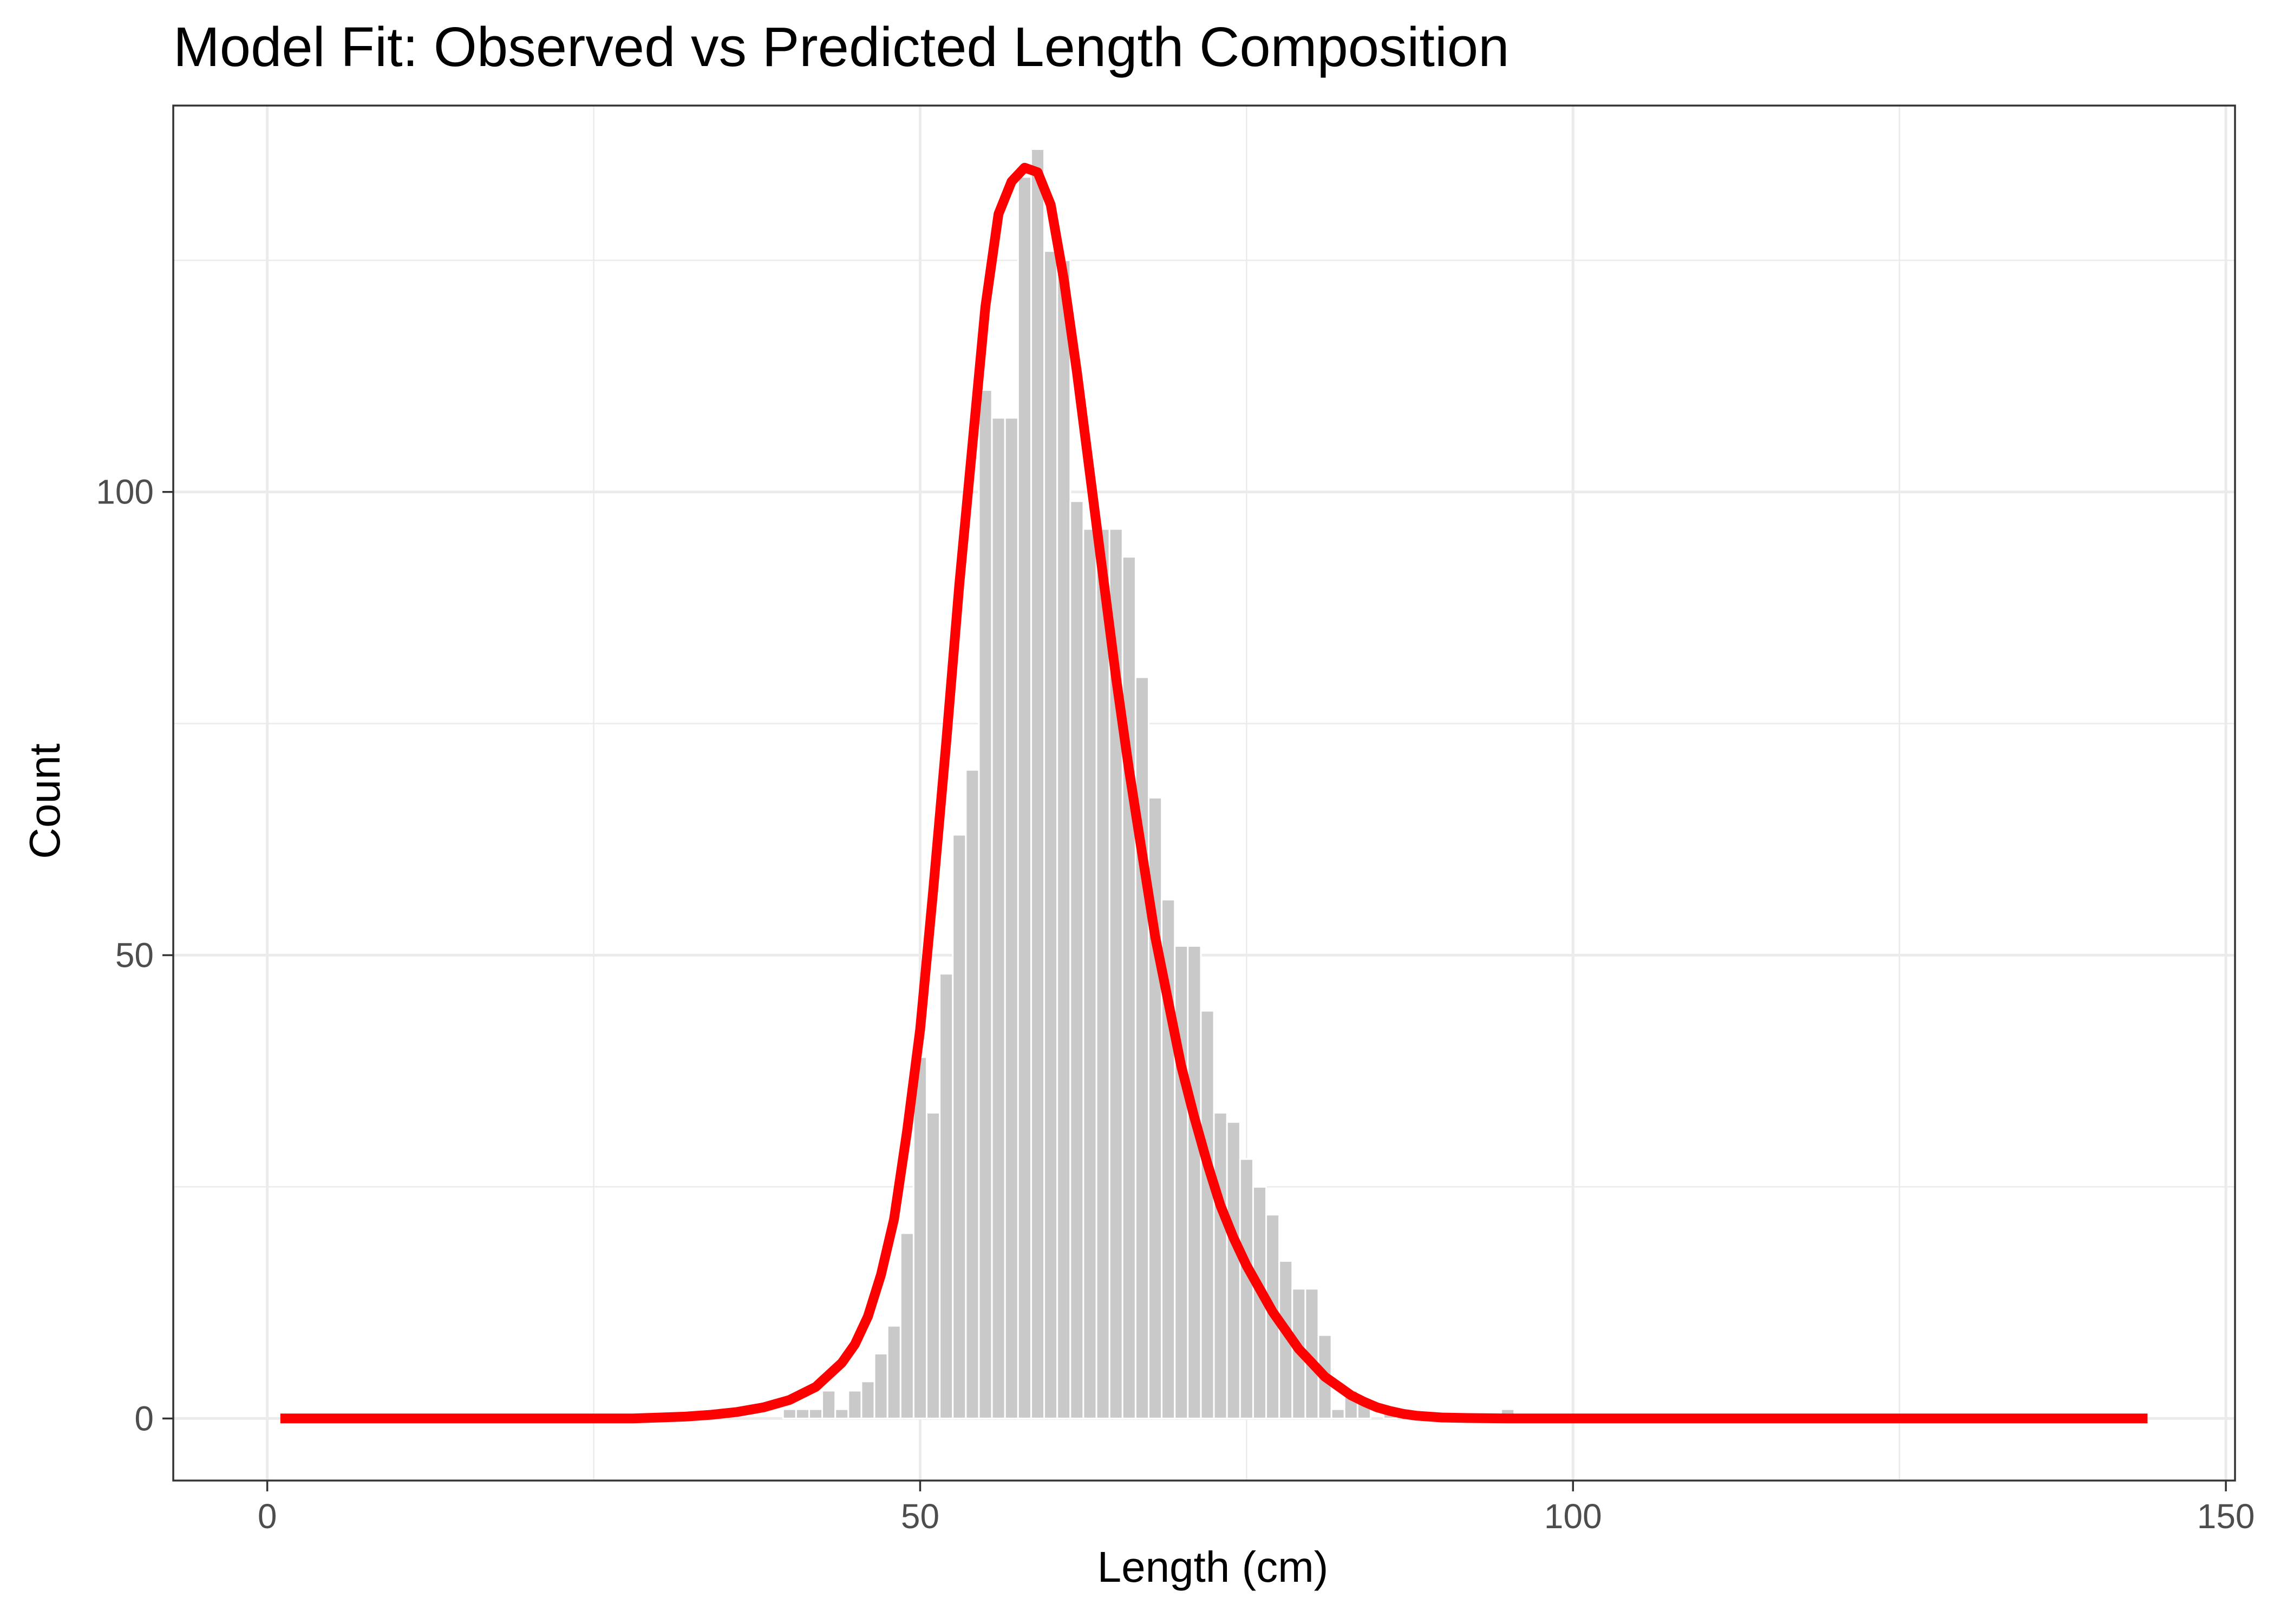 This screenshot has height=1624, width=2274. I want to click on x-tick-label: 0, so click(268, 1516).